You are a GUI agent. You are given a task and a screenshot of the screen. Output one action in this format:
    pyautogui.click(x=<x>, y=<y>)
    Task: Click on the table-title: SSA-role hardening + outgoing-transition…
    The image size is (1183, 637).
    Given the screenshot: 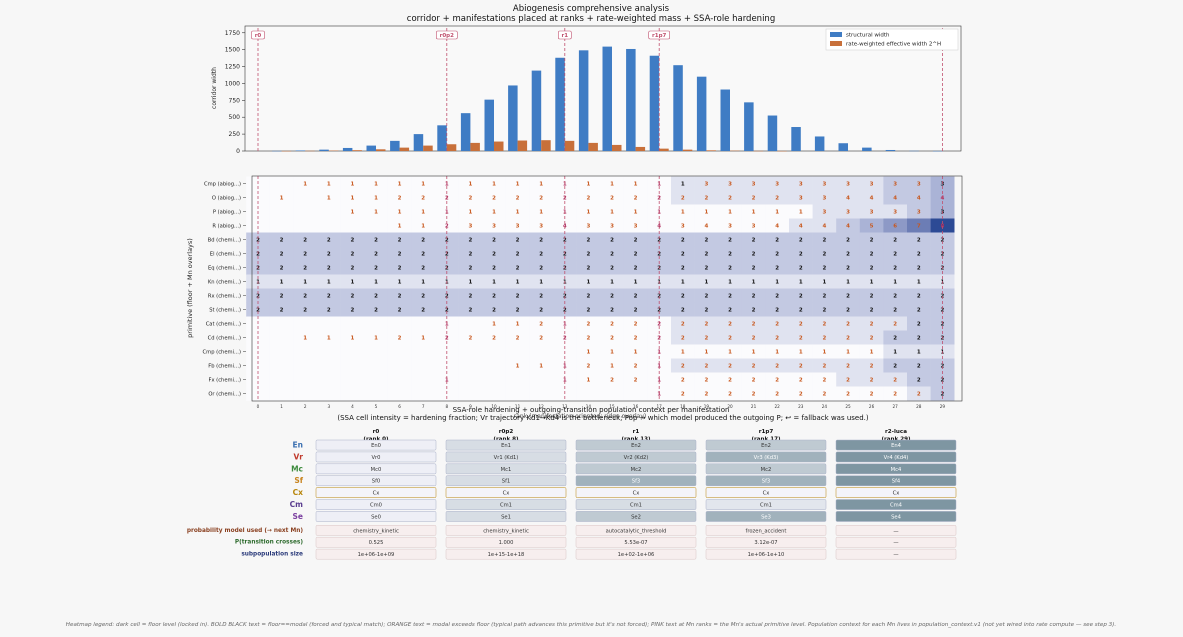 What is the action you would take?
    pyautogui.click(x=591, y=410)
    